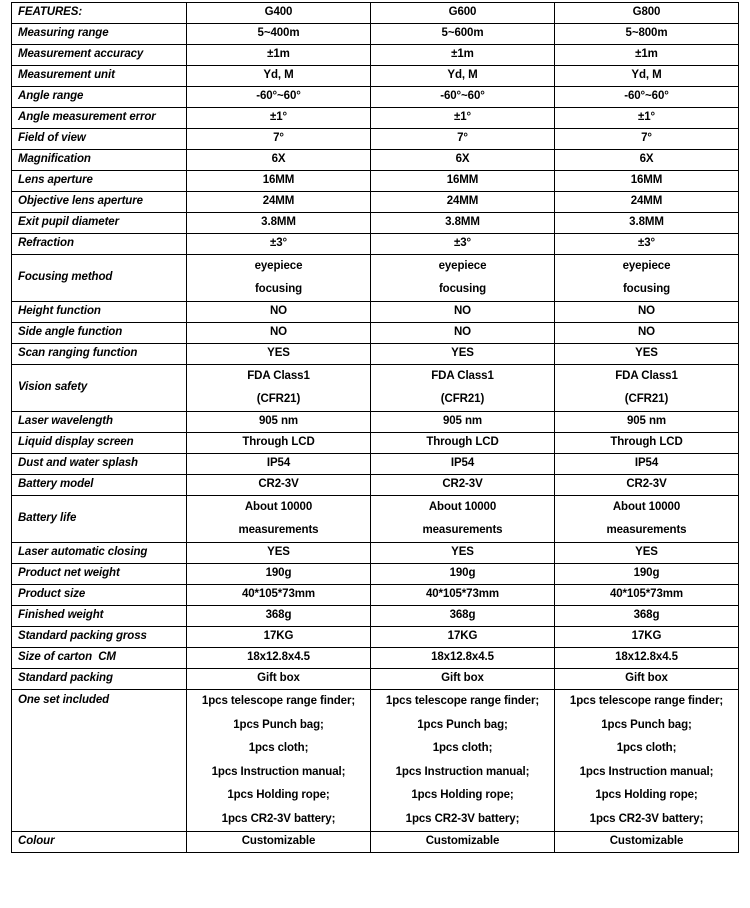  Describe the element at coordinates (646, 289) in the screenshot. I see `value-line: focusing` at that location.